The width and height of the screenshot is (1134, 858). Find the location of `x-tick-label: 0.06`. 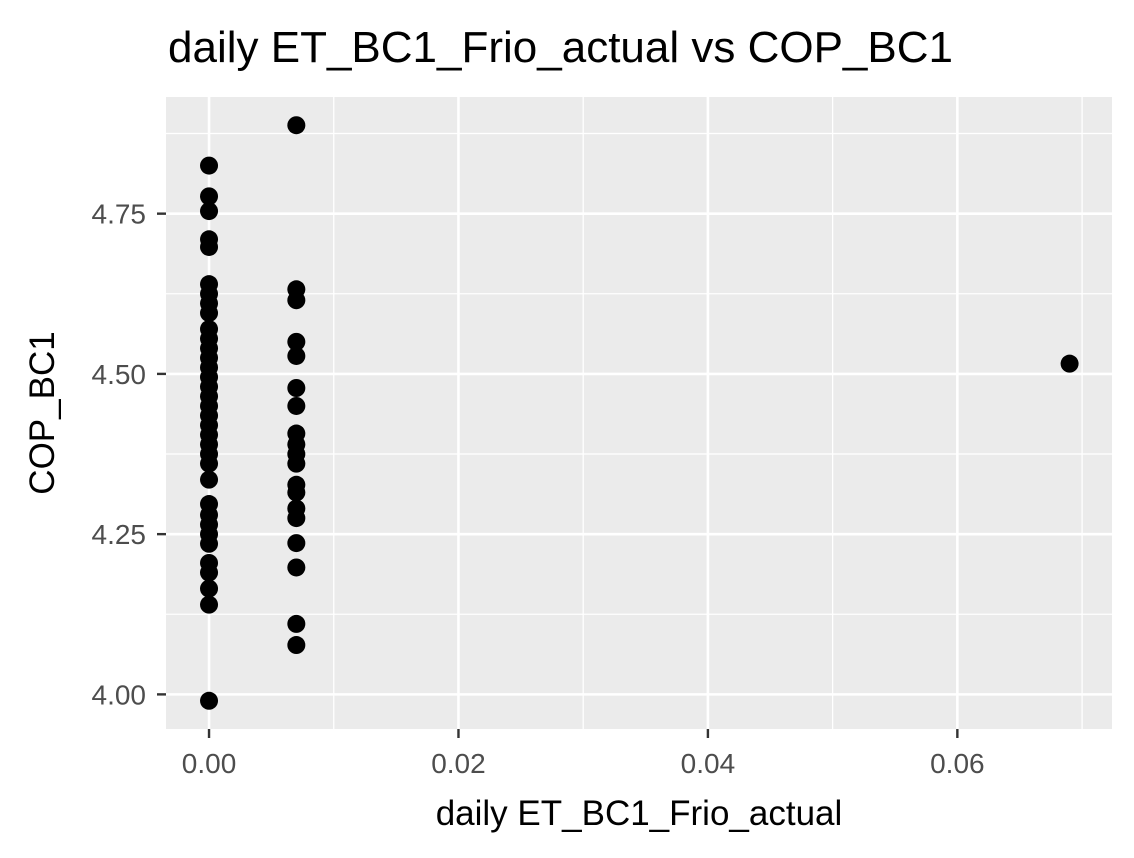

x-tick-label: 0.06 is located at coordinates (957, 763).